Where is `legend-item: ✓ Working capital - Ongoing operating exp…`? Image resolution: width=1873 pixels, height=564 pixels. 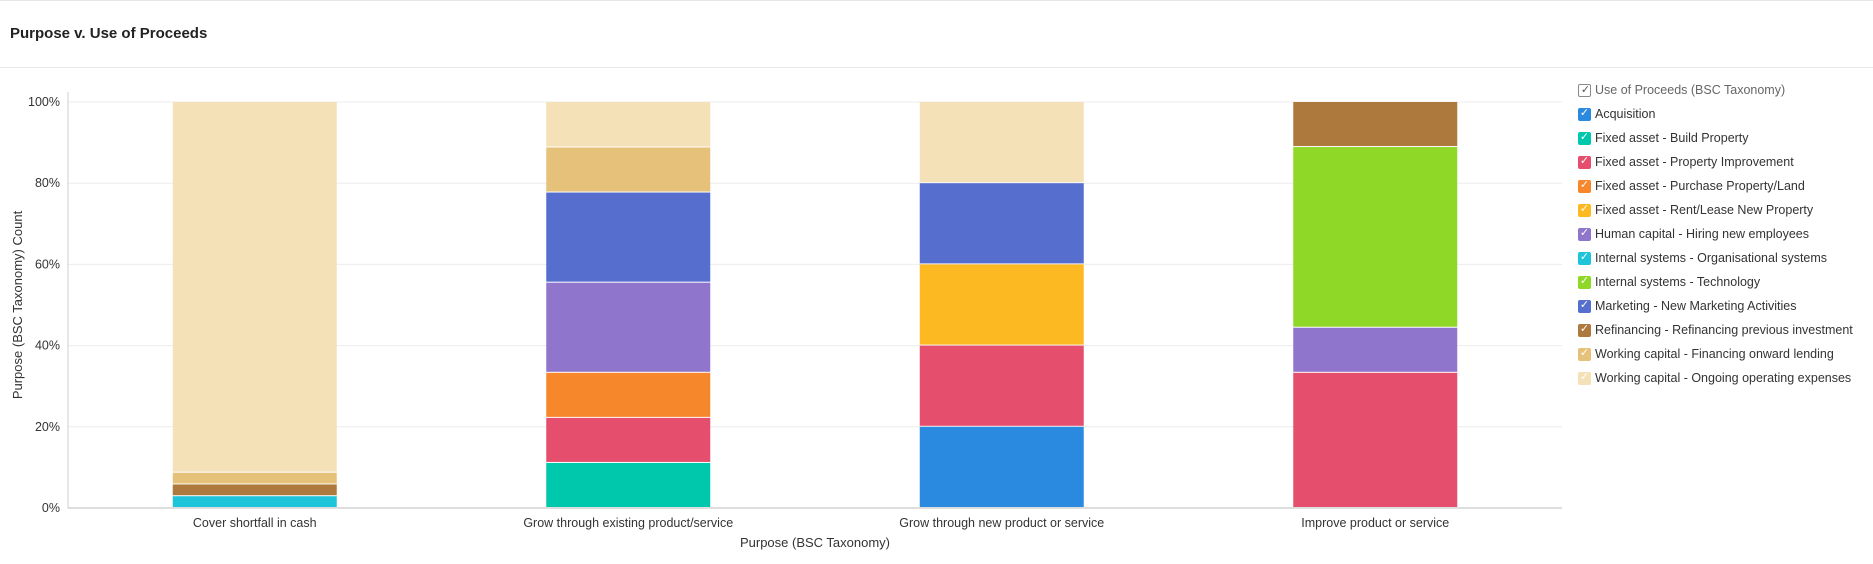 legend-item: ✓ Working capital - Ongoing operating exp… is located at coordinates (1723, 378).